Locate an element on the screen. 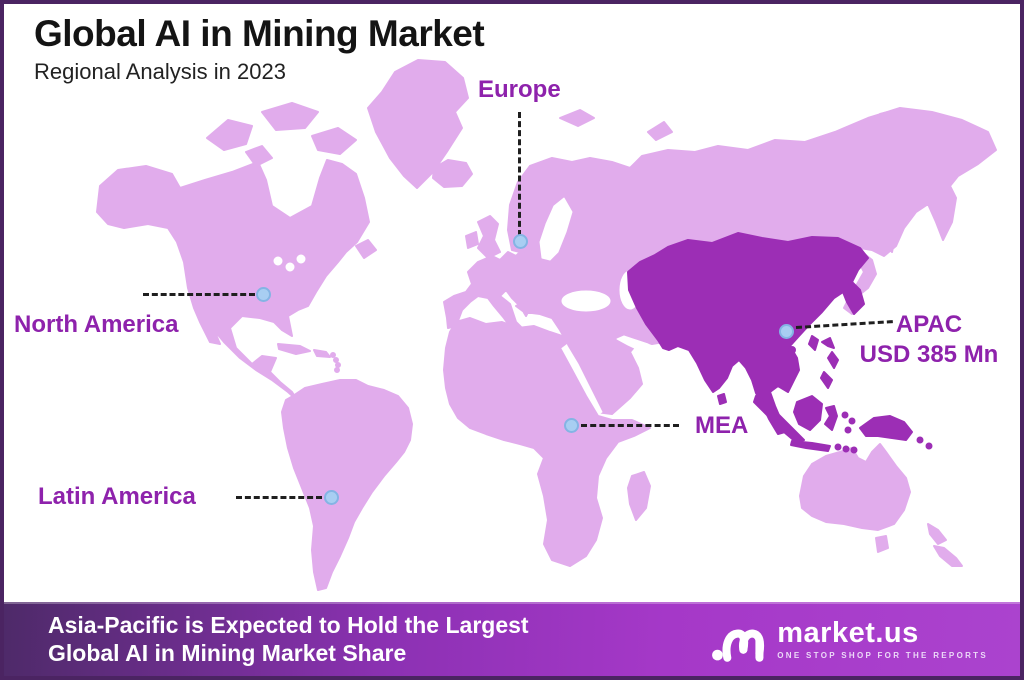  marketus-logo: market.us ONE STOP SHOP FOR THE REPORTS is located at coordinates (848, 639).